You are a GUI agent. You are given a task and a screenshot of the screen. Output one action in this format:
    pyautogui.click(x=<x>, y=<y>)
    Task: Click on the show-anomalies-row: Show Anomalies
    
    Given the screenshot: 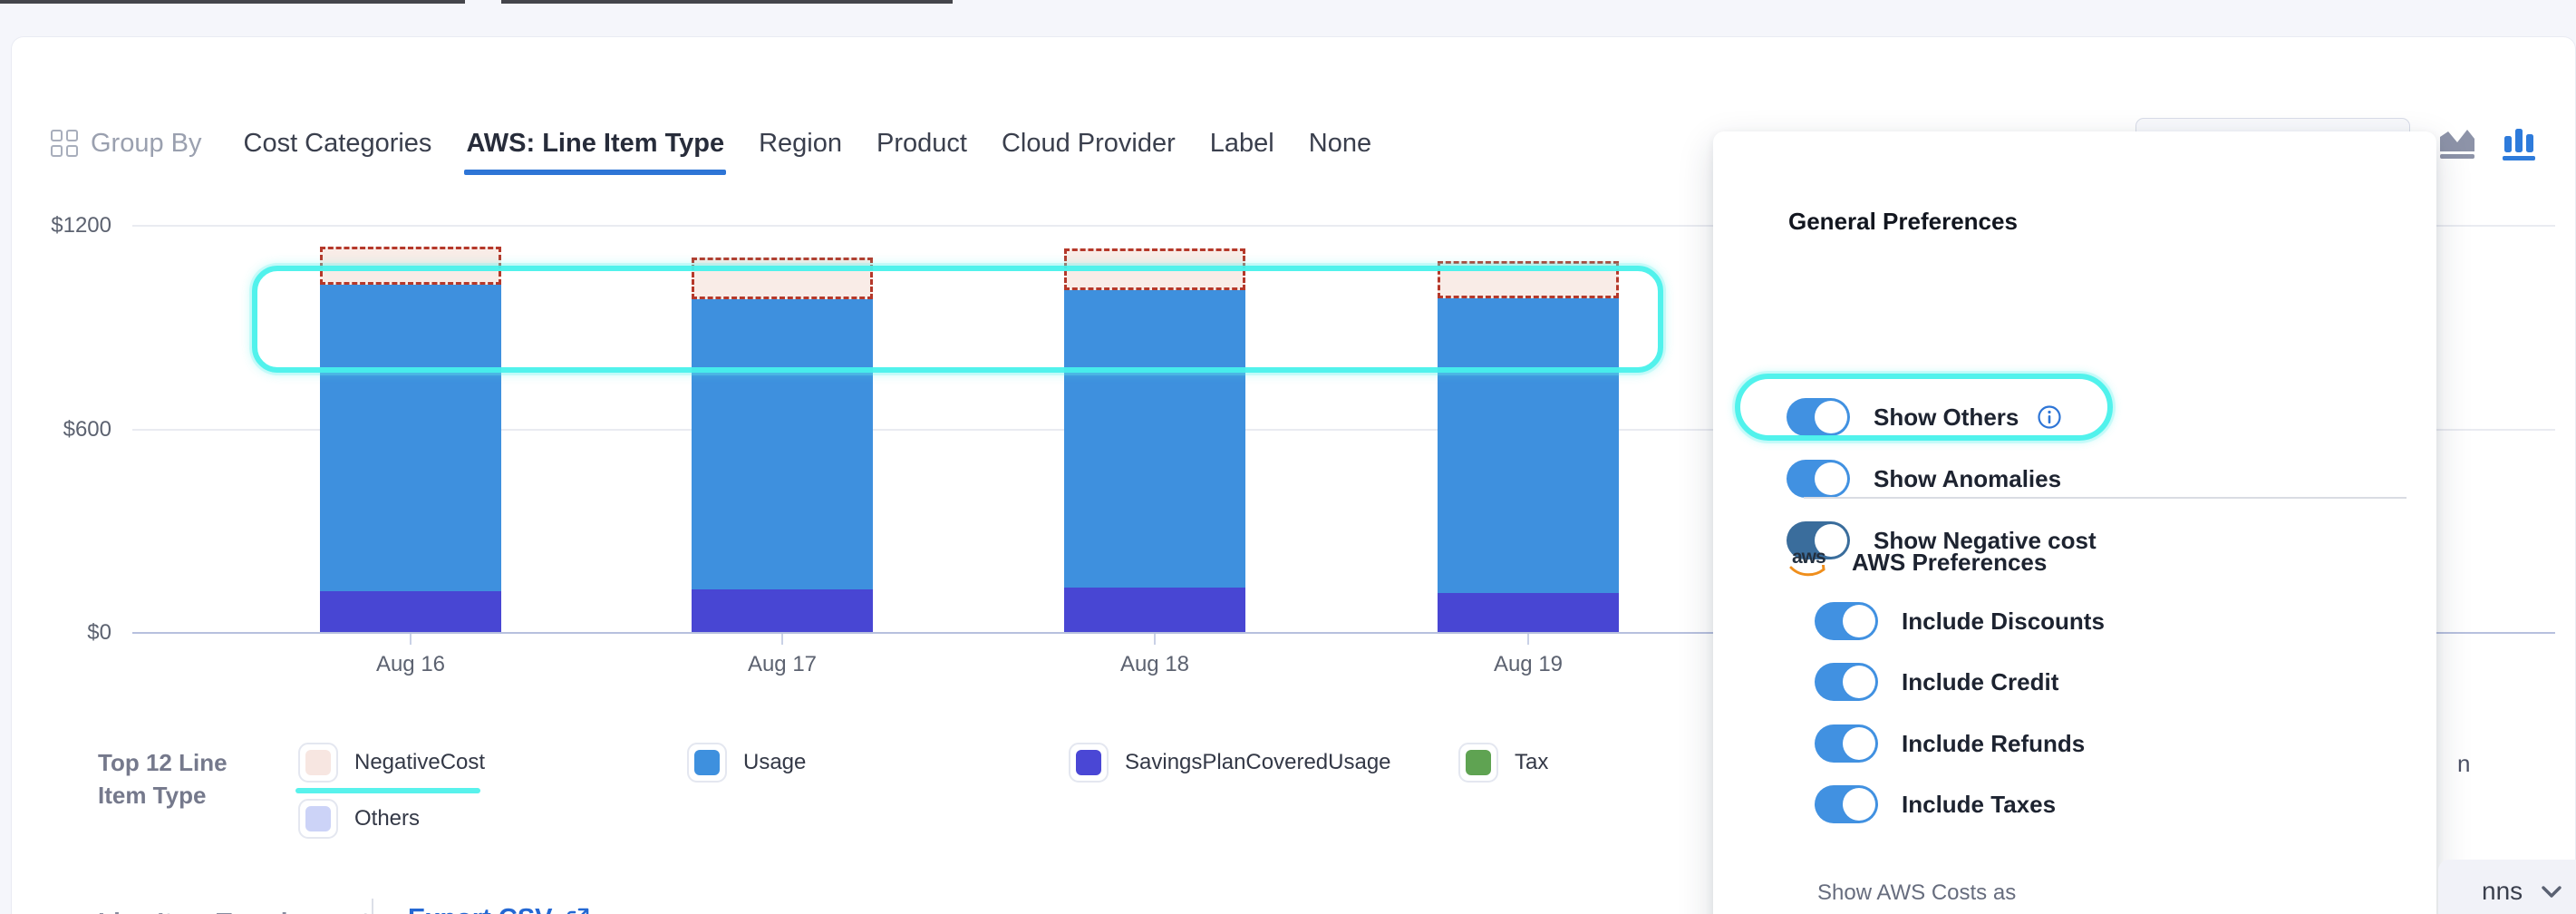 What is the action you would take?
    pyautogui.click(x=1924, y=479)
    